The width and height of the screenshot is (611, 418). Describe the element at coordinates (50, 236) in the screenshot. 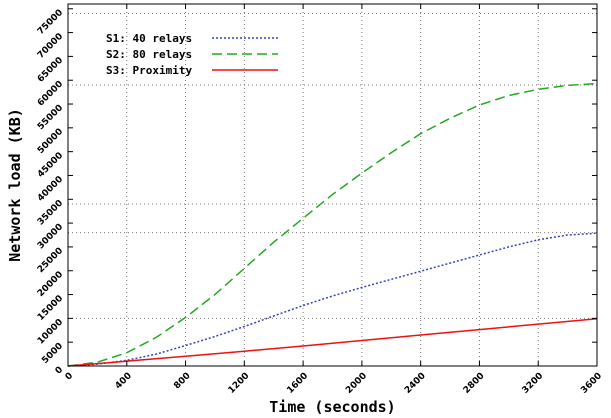

I see `y-tick-label-6: 30000` at that location.